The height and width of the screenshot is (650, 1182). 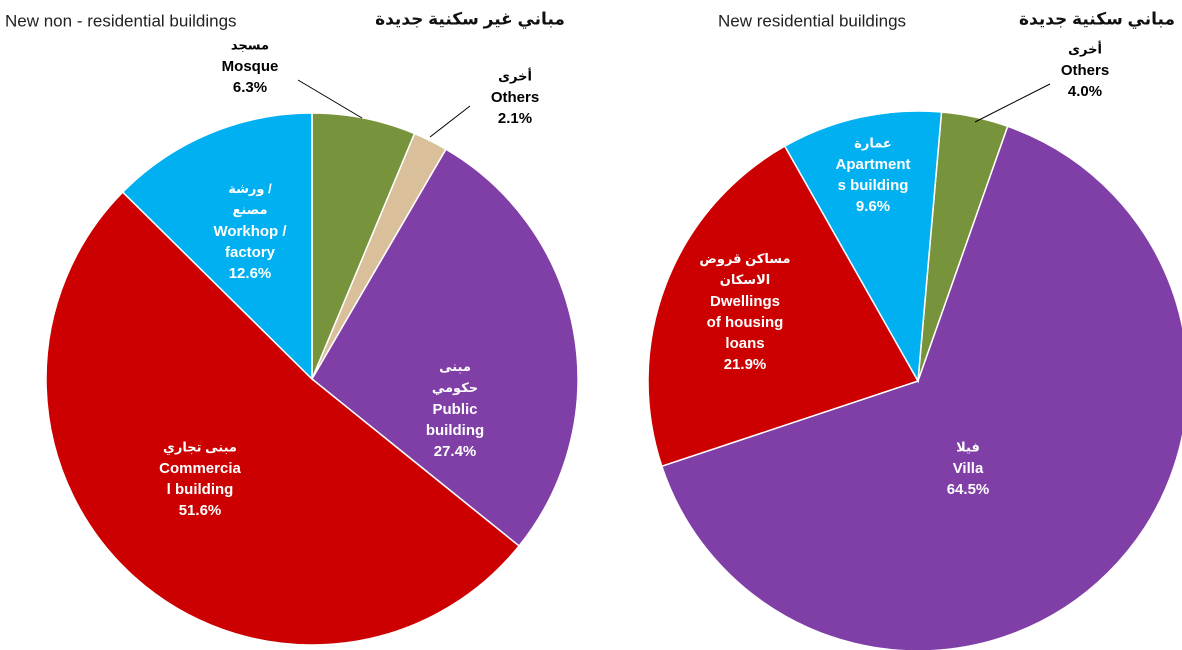 What do you see at coordinates (200, 479) in the screenshot?
I see `slice-label: Commercia l building` at bounding box center [200, 479].